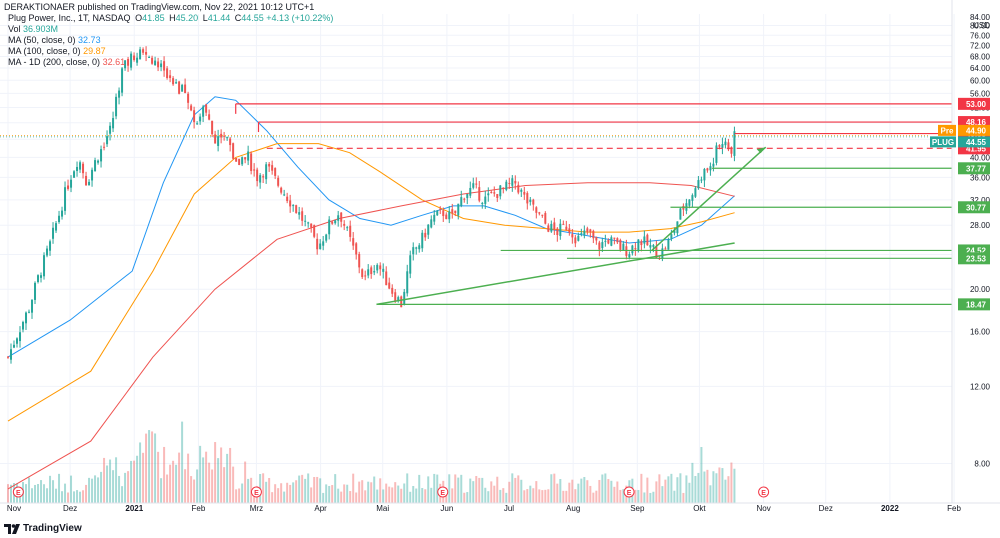 The image size is (1000, 538). I want to click on y-tick-label: 60.00, so click(980, 80).